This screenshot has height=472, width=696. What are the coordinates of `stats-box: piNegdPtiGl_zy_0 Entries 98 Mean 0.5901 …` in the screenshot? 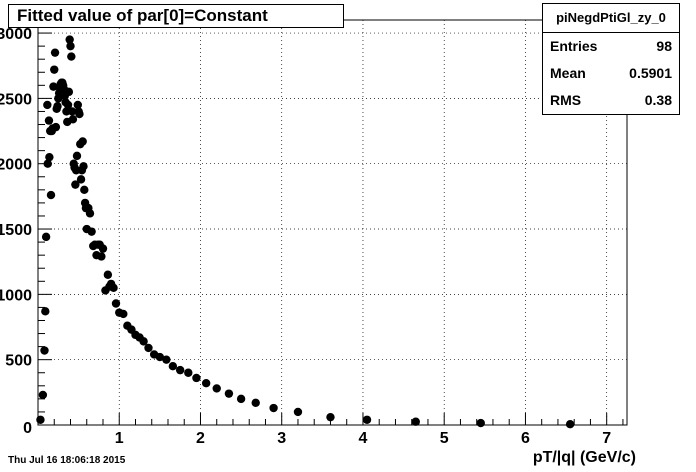 It's located at (611, 59).